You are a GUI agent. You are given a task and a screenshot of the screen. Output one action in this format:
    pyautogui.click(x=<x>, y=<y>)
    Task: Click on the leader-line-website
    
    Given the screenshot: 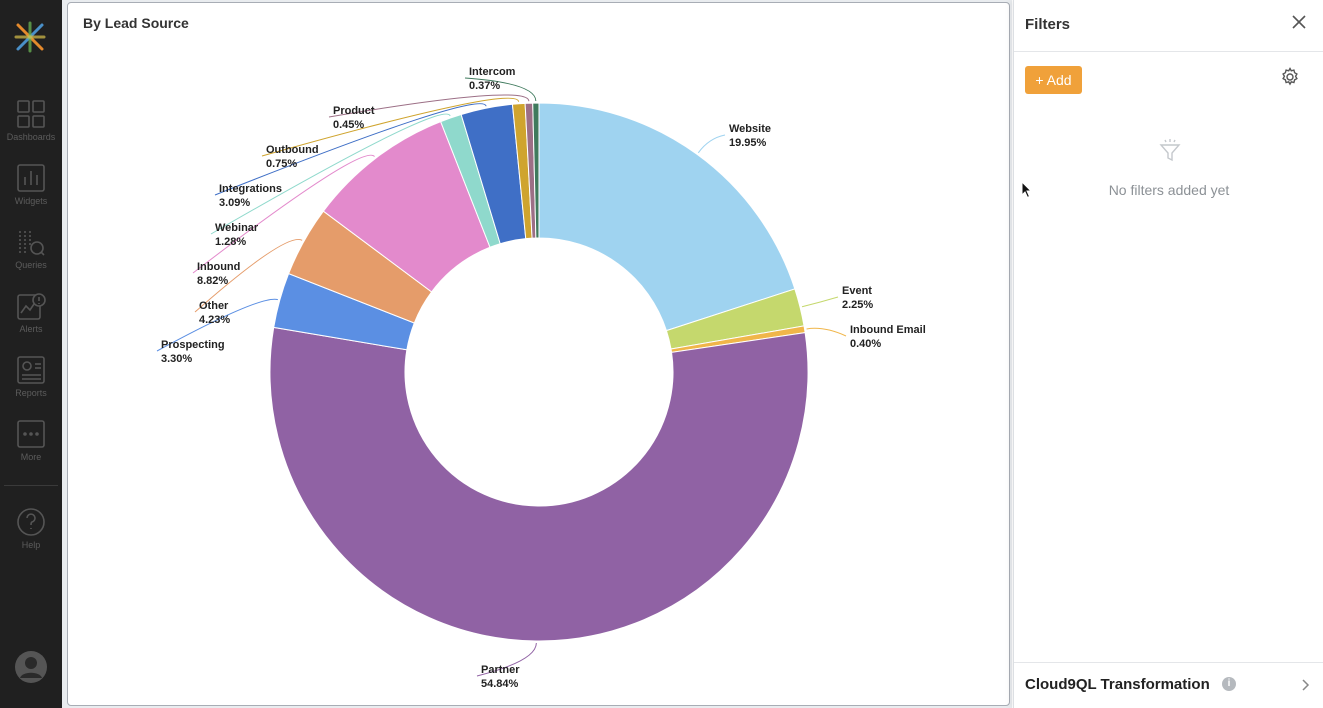 What is the action you would take?
    pyautogui.click(x=711, y=144)
    